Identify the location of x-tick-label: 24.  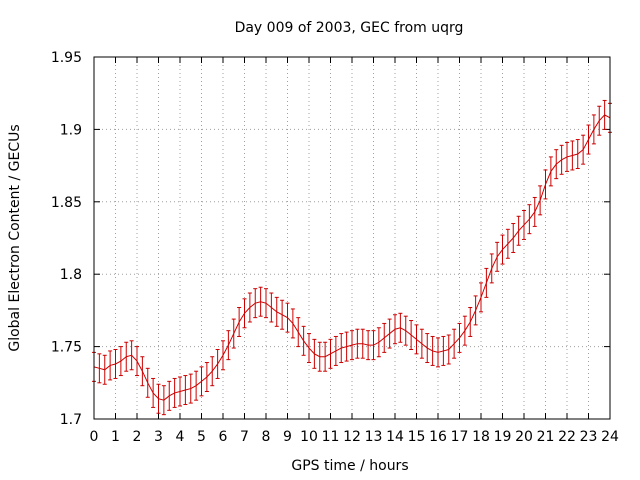
(610, 437).